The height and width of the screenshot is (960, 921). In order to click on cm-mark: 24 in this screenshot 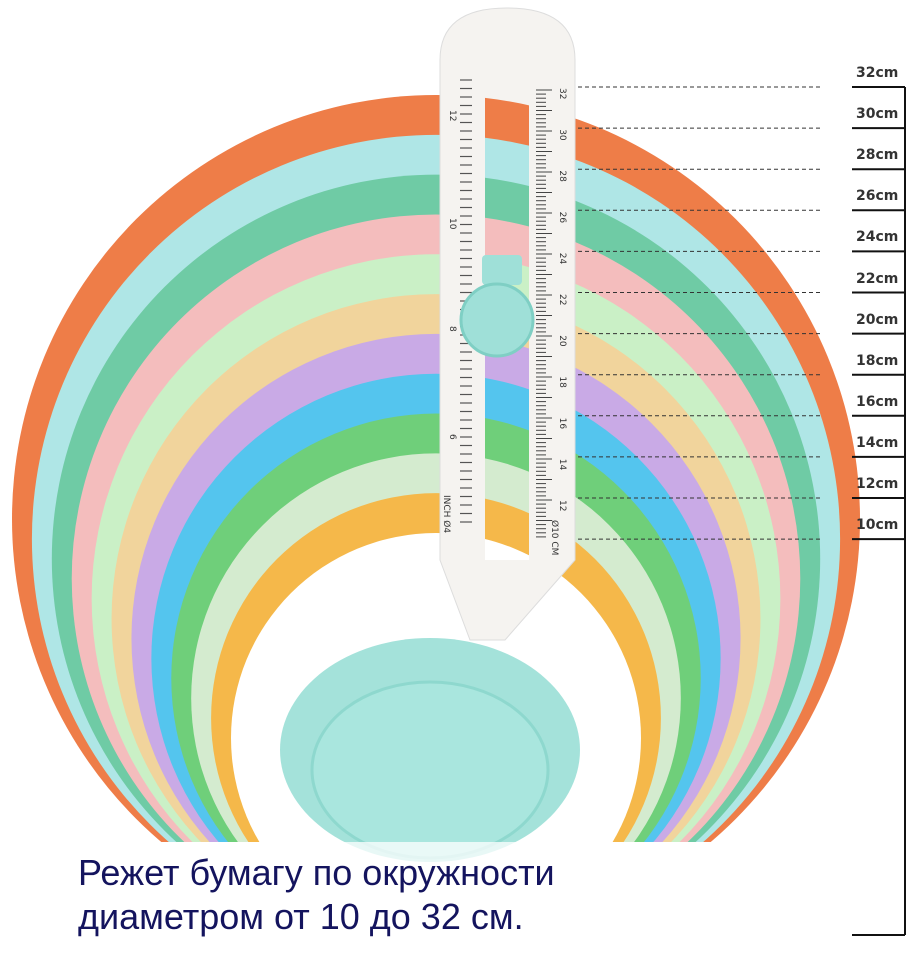, I will do `click(562, 259)`.